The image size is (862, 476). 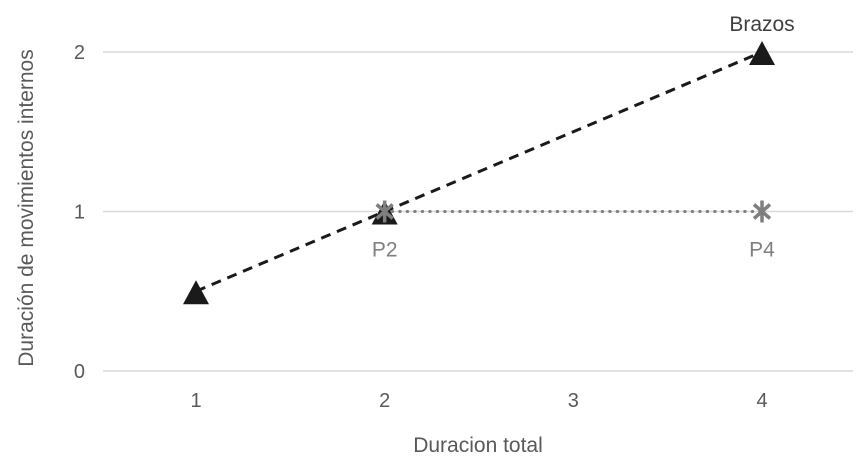 I want to click on y-axis-title: Duración de movimientos internos, so click(x=26, y=208).